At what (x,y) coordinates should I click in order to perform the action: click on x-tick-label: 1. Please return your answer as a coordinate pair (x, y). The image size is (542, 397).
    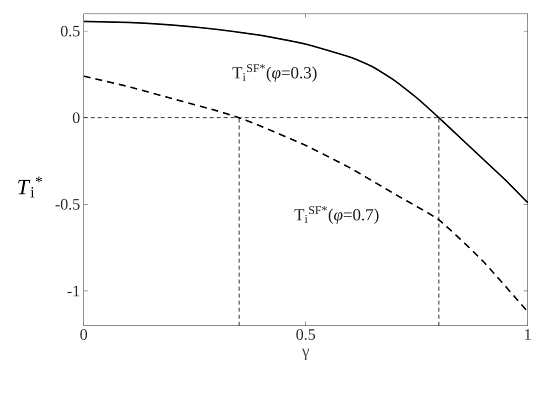
    Looking at the image, I should click on (528, 334).